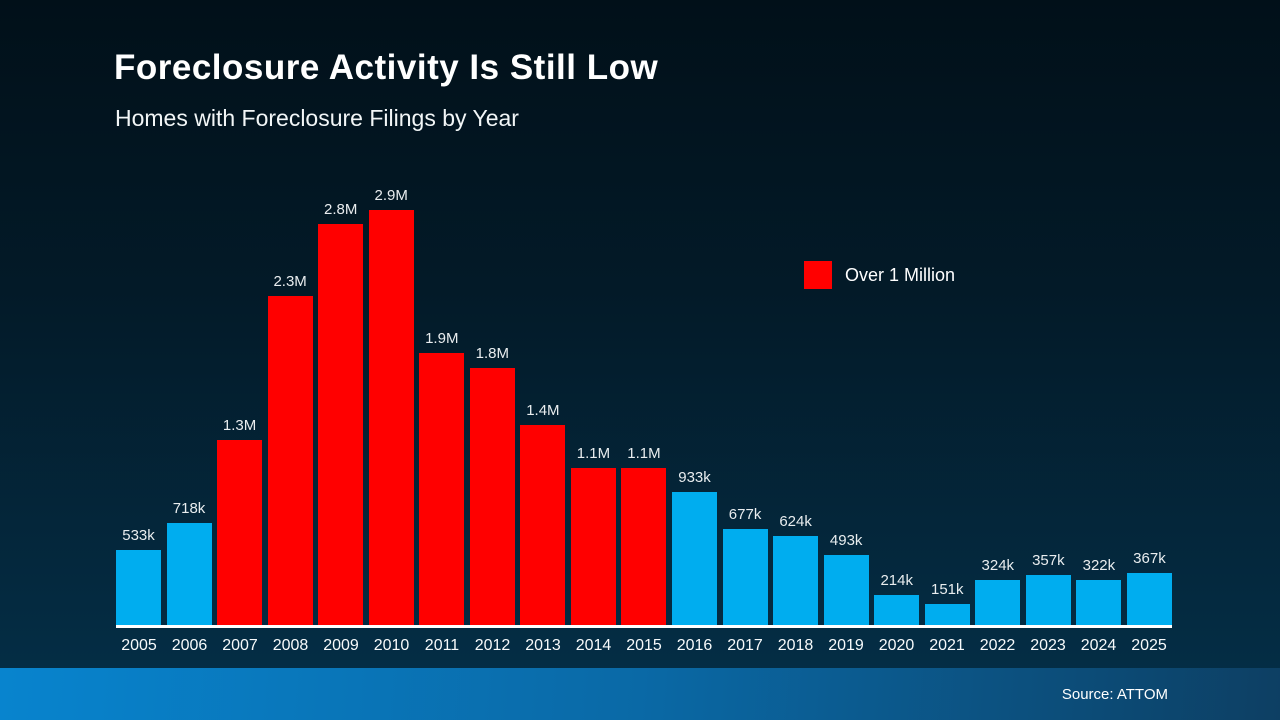 This screenshot has width=1280, height=720. Describe the element at coordinates (341, 645) in the screenshot. I see `x-axis-label: 2009` at that location.